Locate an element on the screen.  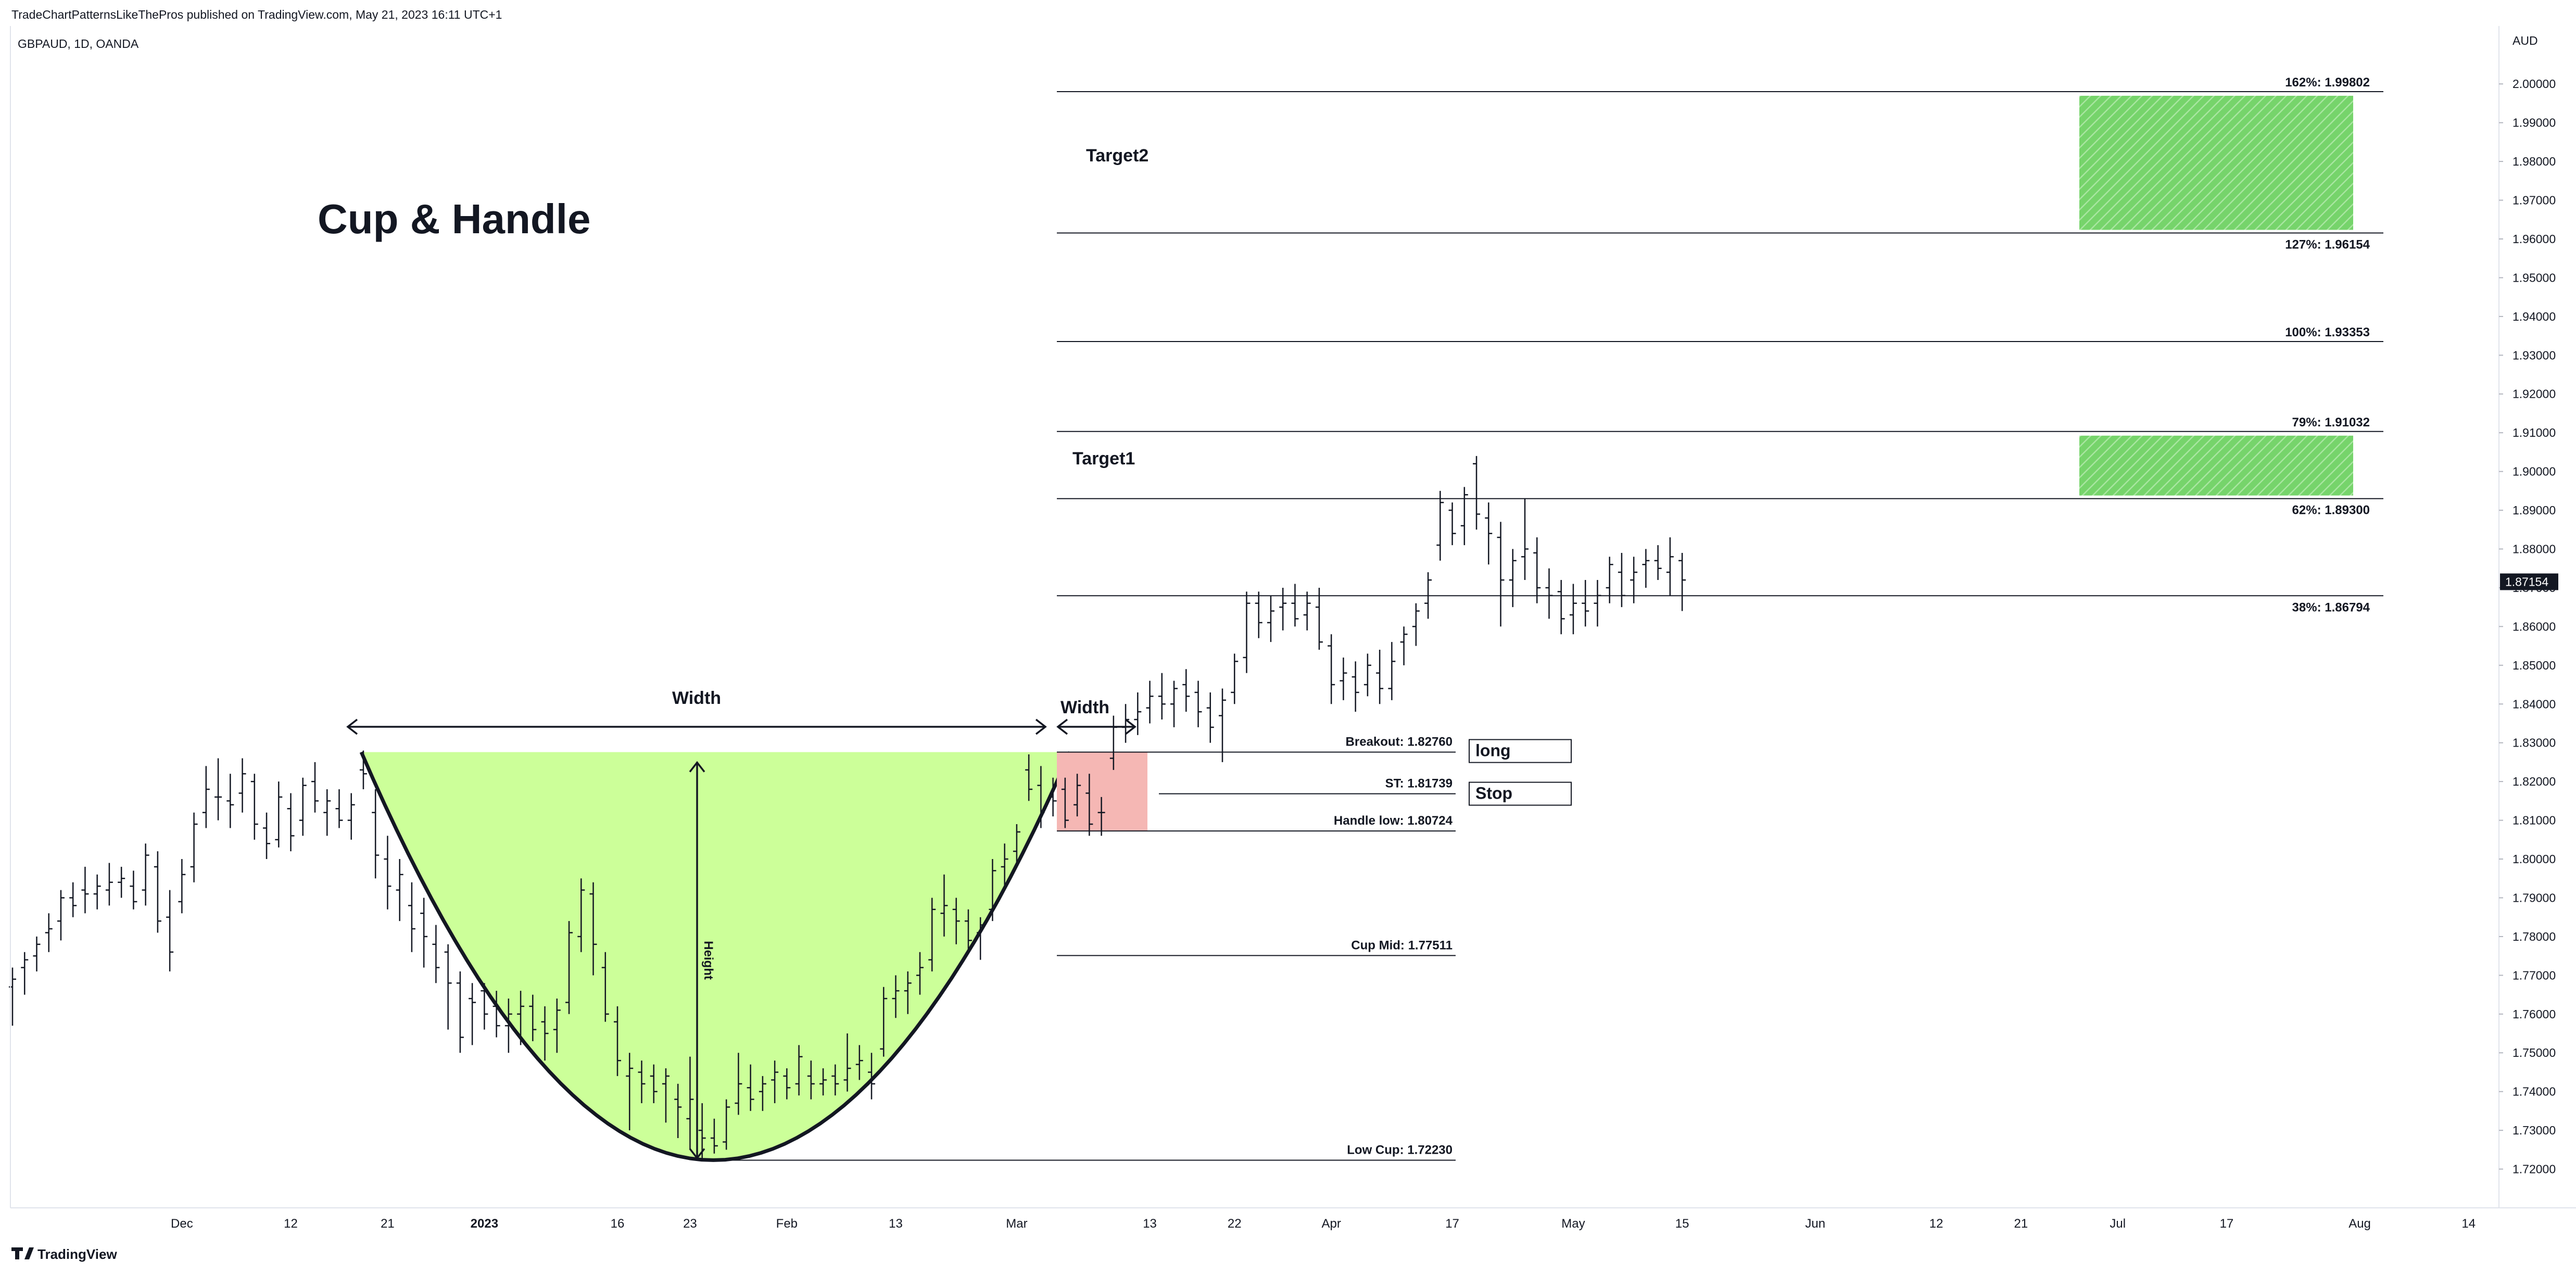
y-tick-label: 1.96000 is located at coordinates (2534, 239).